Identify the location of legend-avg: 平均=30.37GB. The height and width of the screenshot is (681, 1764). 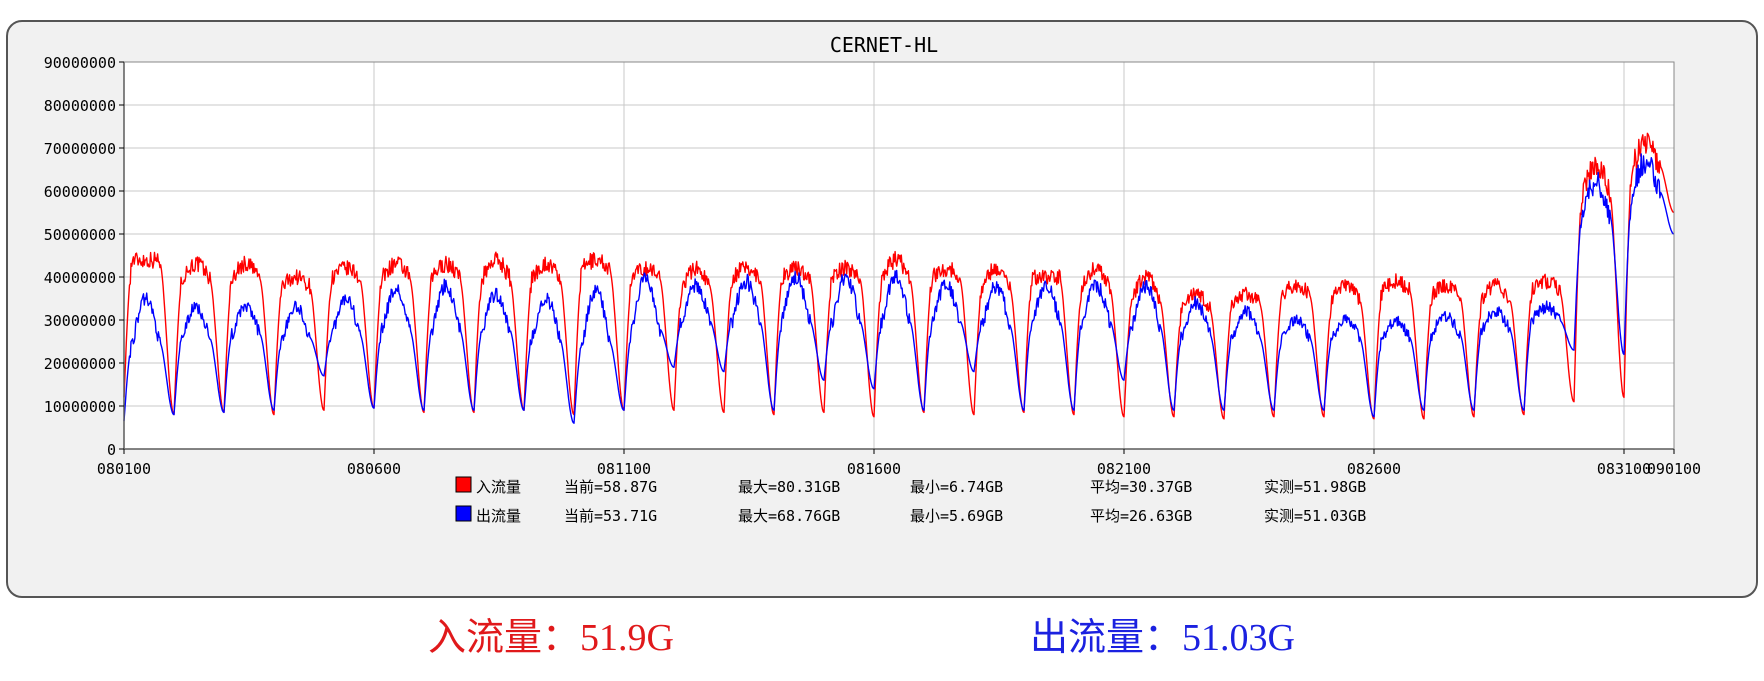
(1141, 487).